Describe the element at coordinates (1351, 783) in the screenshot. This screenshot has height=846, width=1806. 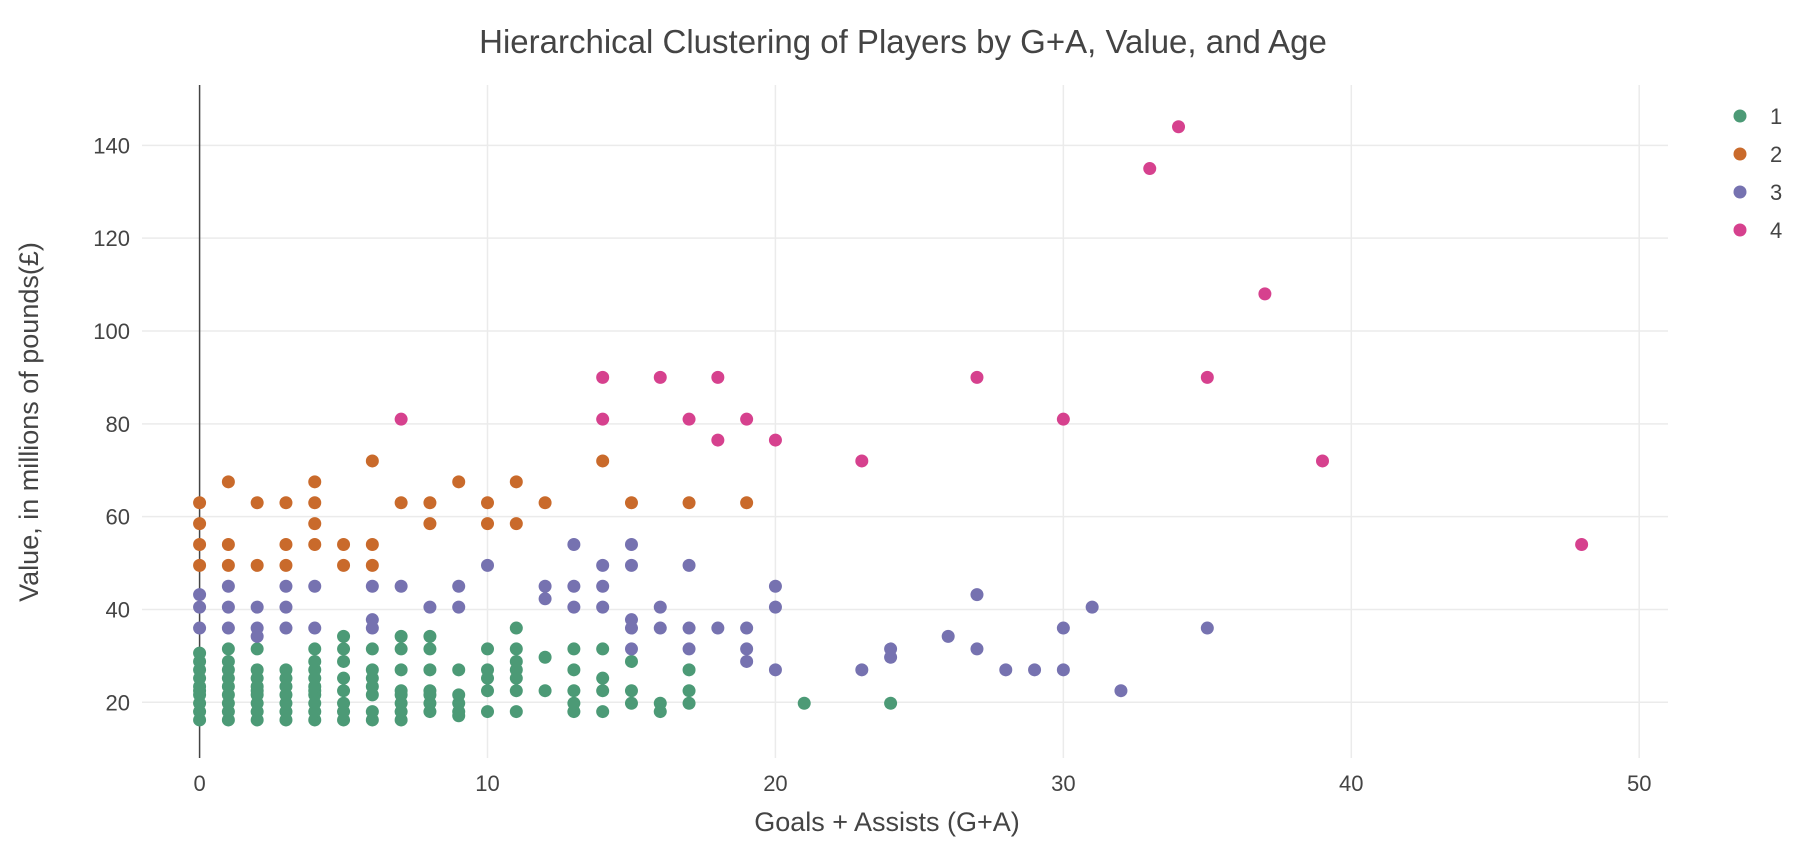
I see `x-tick-label: 40` at that location.